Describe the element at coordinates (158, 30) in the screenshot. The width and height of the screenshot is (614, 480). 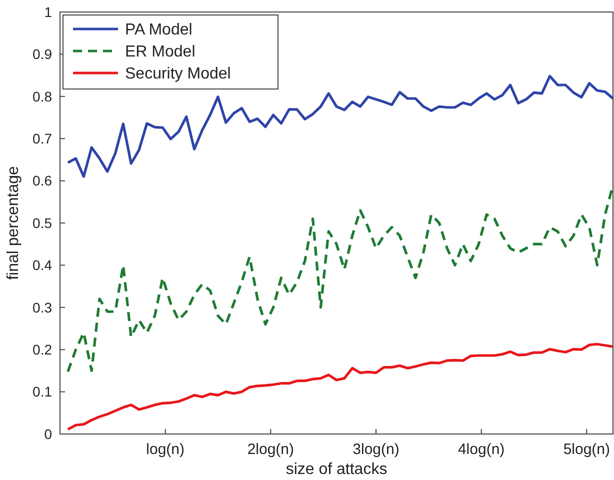
I see `legend-label: PA Model` at that location.